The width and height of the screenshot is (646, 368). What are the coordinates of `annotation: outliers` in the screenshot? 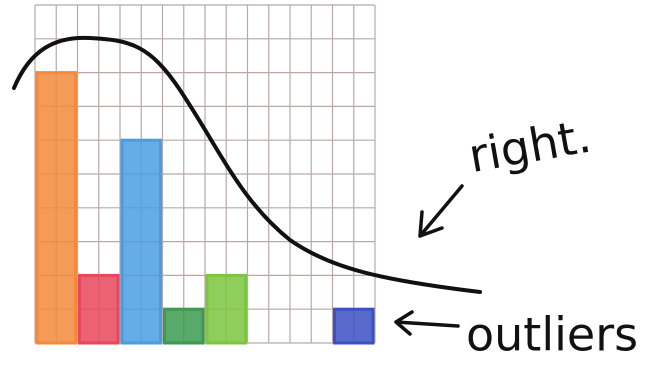 It's located at (552, 335).